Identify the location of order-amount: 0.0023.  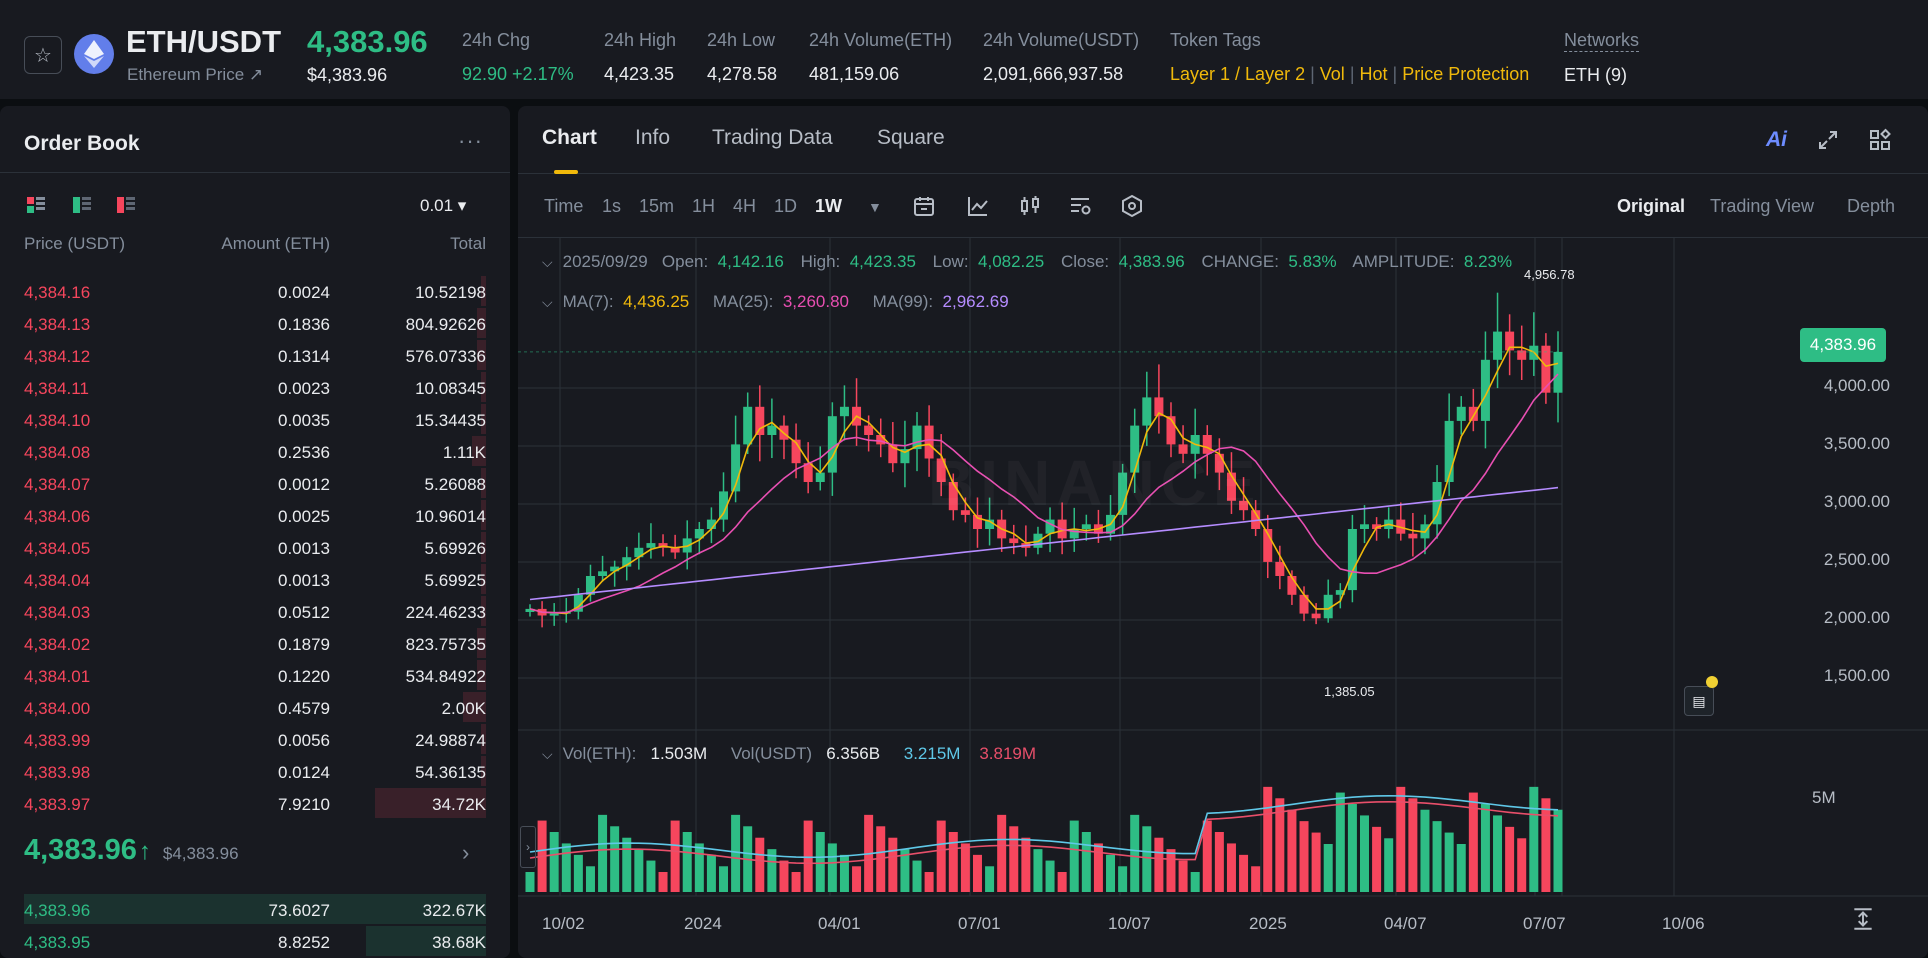
(304, 388).